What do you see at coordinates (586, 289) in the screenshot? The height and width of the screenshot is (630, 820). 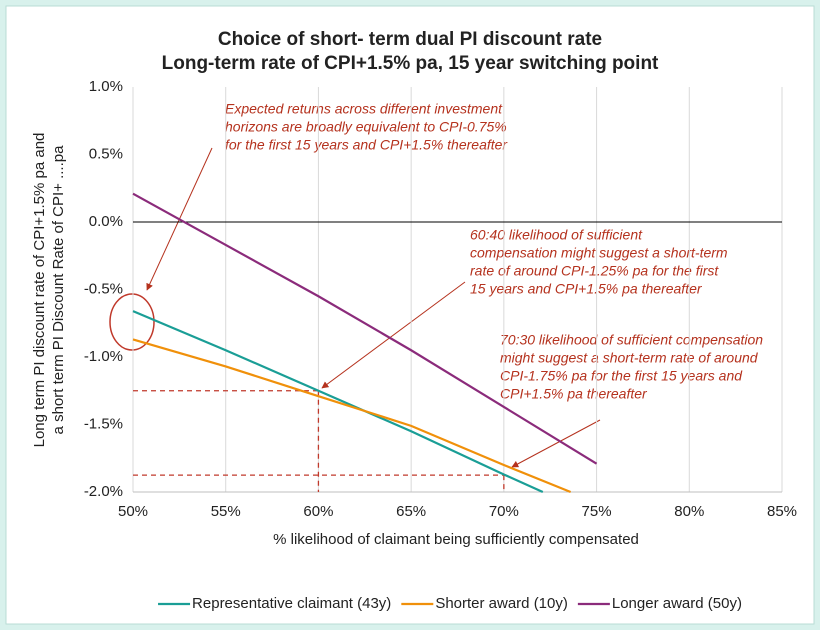 I see `annotation: 15 years and CPI+1.5% pa thereafter` at bounding box center [586, 289].